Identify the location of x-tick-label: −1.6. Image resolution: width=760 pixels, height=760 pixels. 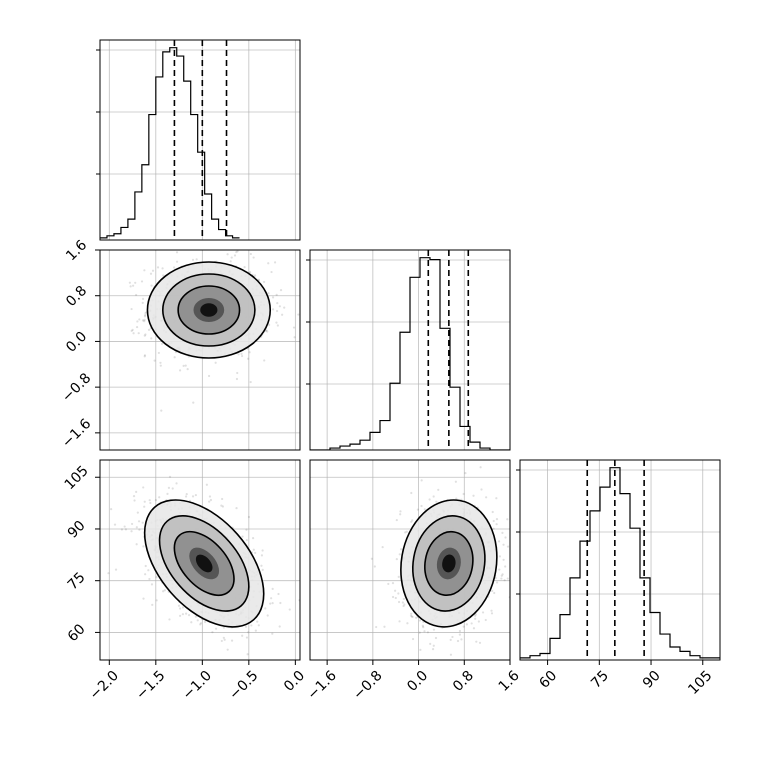
(322, 685).